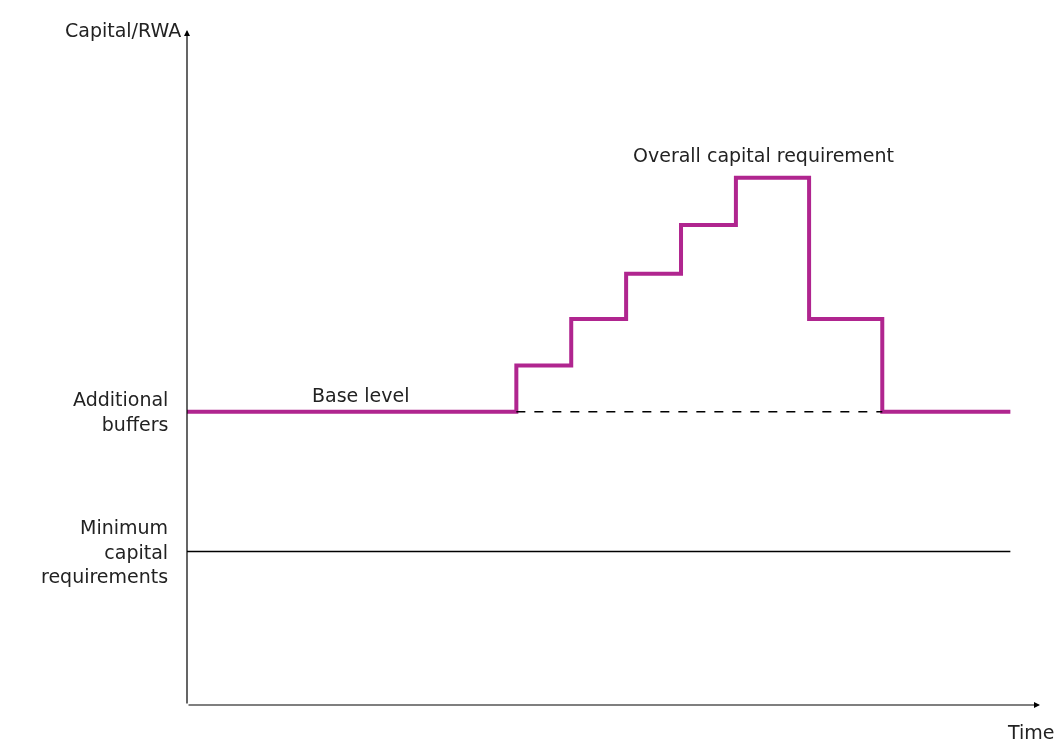 This screenshot has width=1060, height=745. What do you see at coordinates (1031, 732) in the screenshot?
I see `x-axis-title: Time` at bounding box center [1031, 732].